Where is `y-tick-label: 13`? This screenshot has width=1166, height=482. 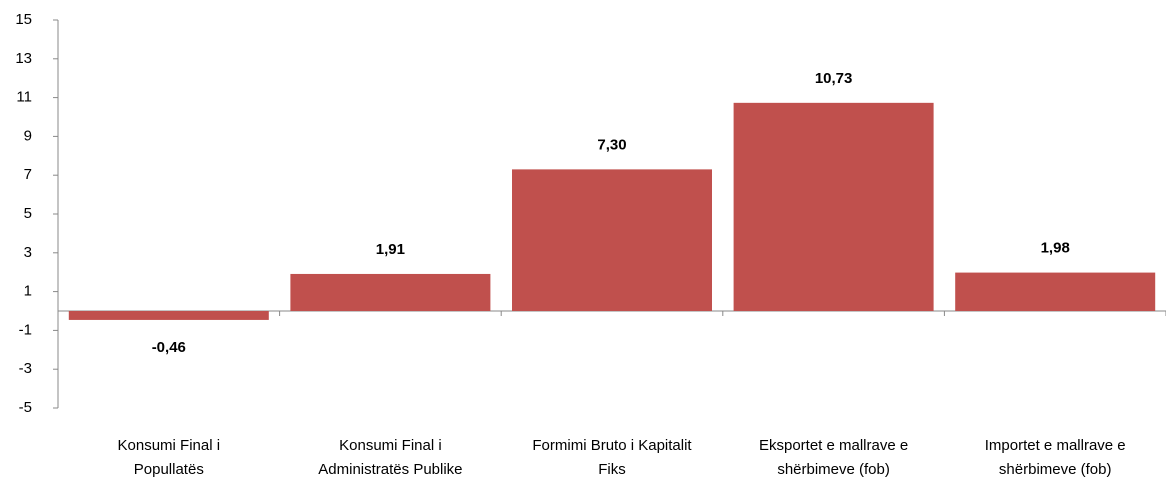 y-tick-label: 13 is located at coordinates (23, 58).